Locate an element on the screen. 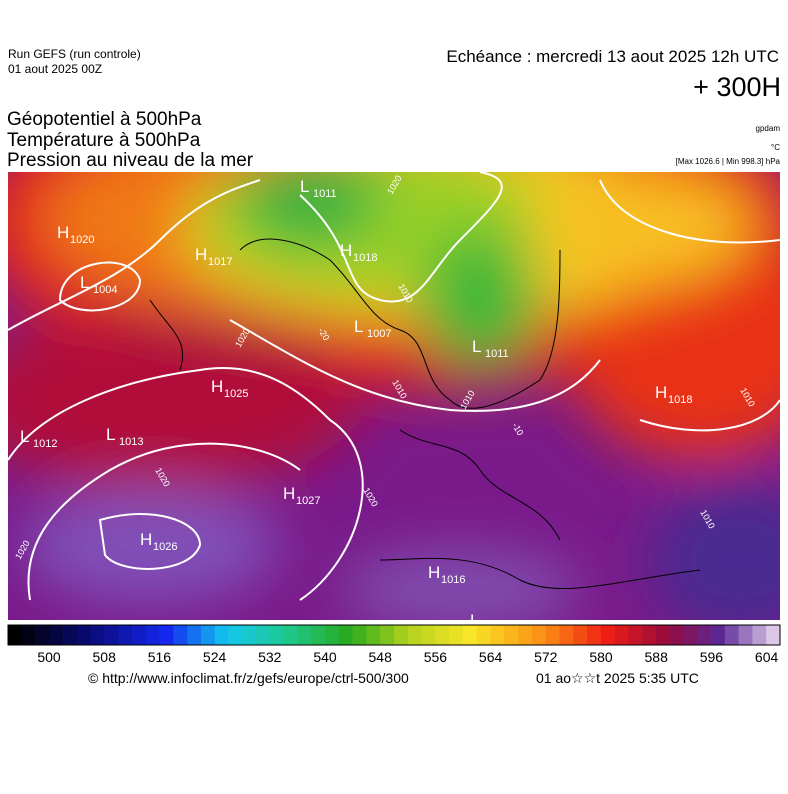  colorbar-label: 596 is located at coordinates (712, 657).